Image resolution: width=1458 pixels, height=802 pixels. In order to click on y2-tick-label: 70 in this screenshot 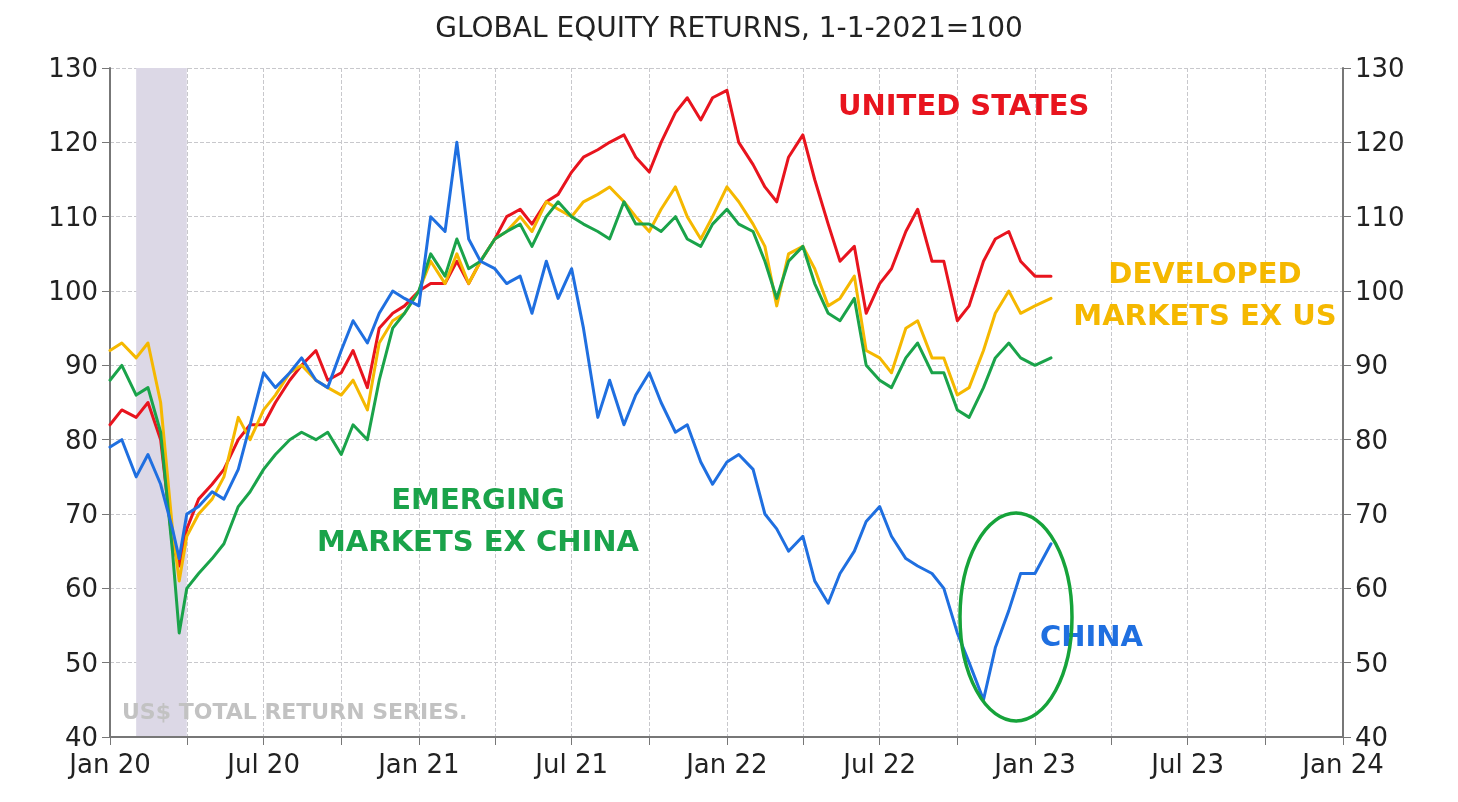, I will do `click(1372, 514)`.